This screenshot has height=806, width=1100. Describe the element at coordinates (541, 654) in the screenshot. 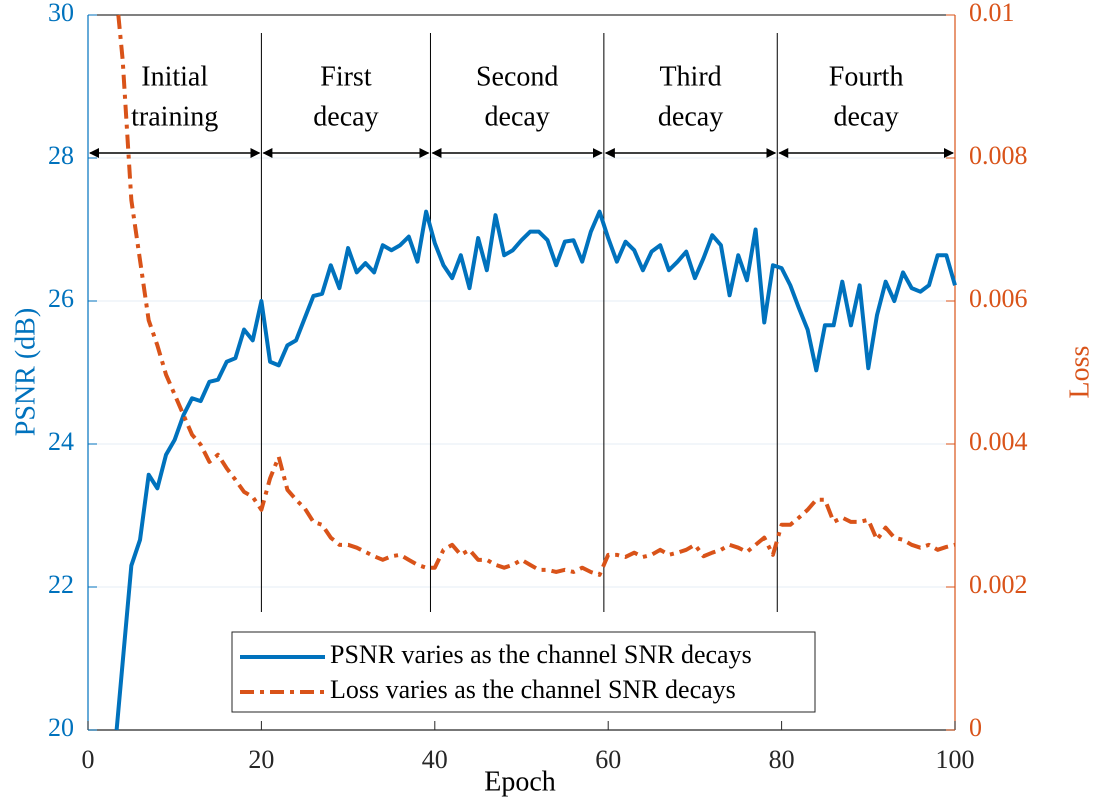

I see `legend-label: PSNR varies as the channel SNR decays` at that location.